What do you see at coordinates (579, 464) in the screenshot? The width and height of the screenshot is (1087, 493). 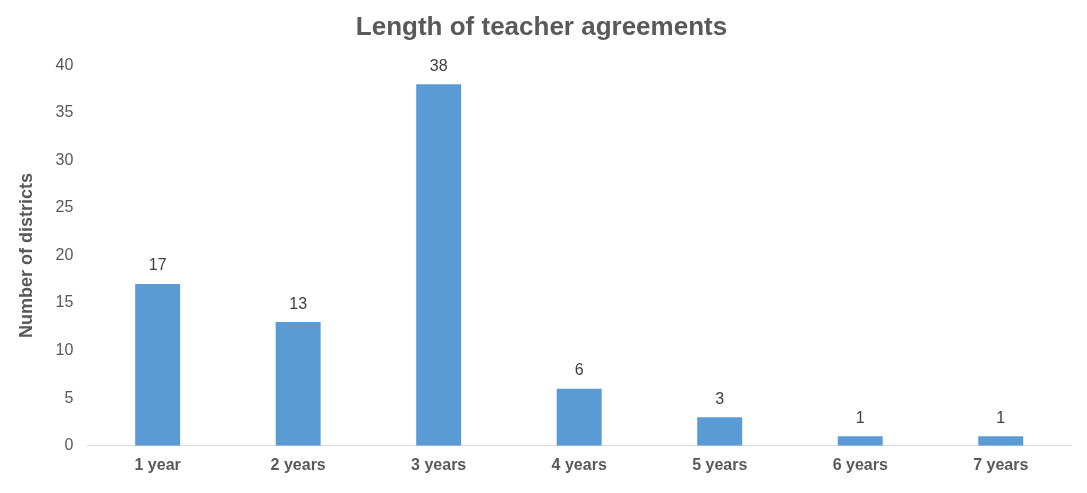 I see `x-tick-label: 4 years` at bounding box center [579, 464].